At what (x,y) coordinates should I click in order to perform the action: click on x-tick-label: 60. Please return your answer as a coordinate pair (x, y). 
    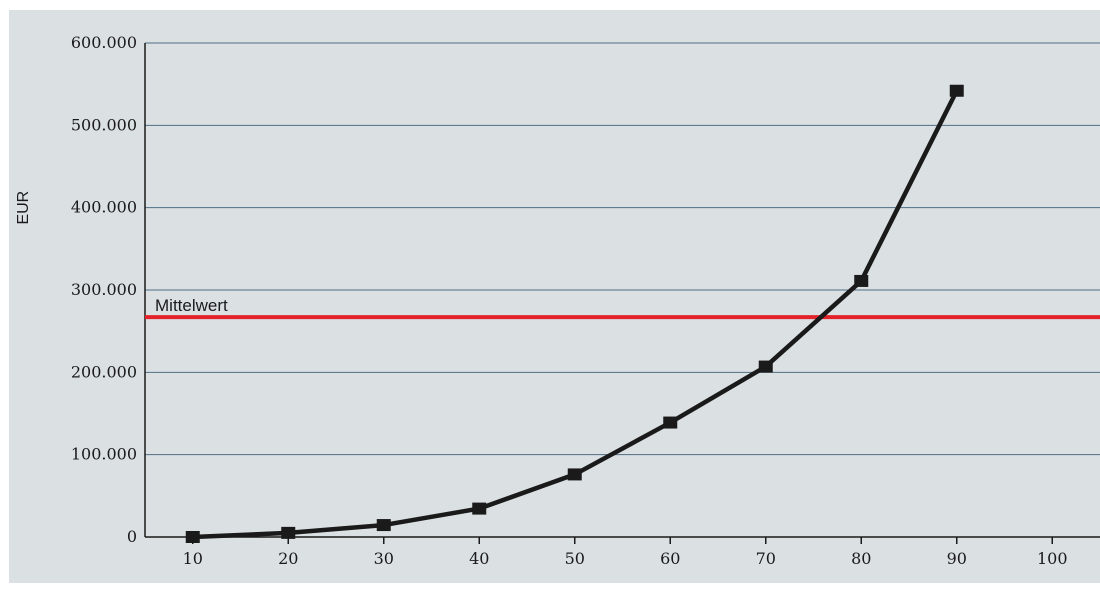
    Looking at the image, I should click on (670, 558).